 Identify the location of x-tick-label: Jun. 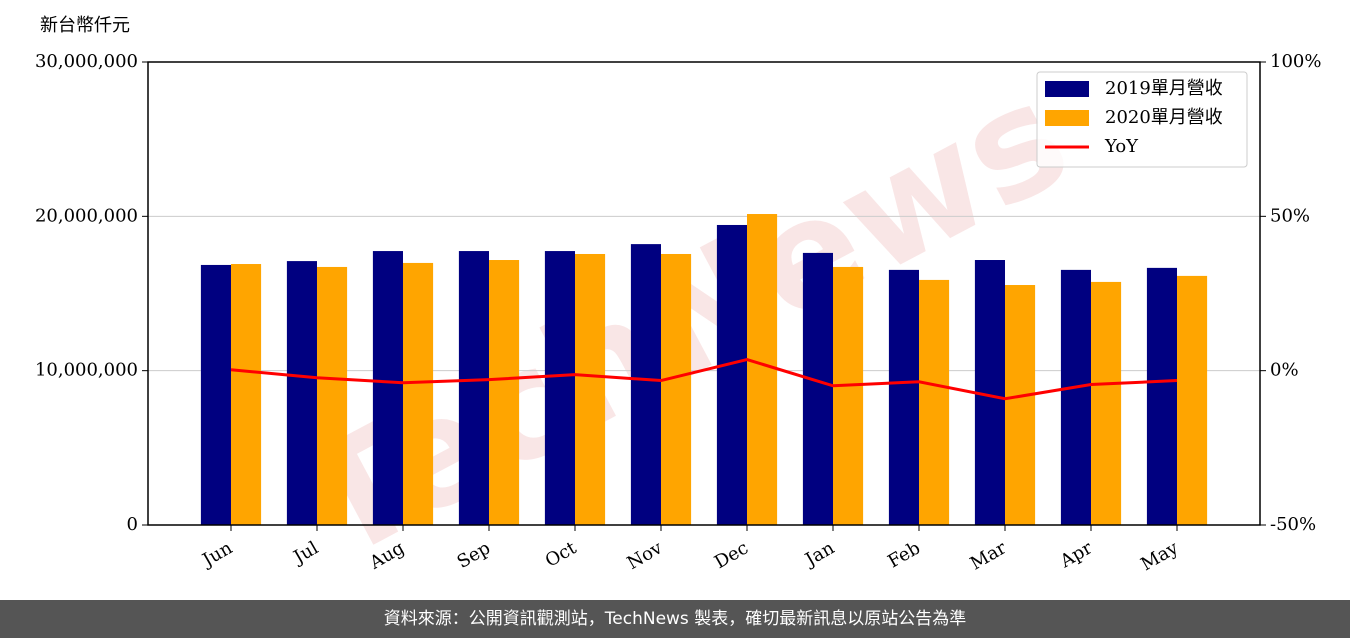
(216, 554).